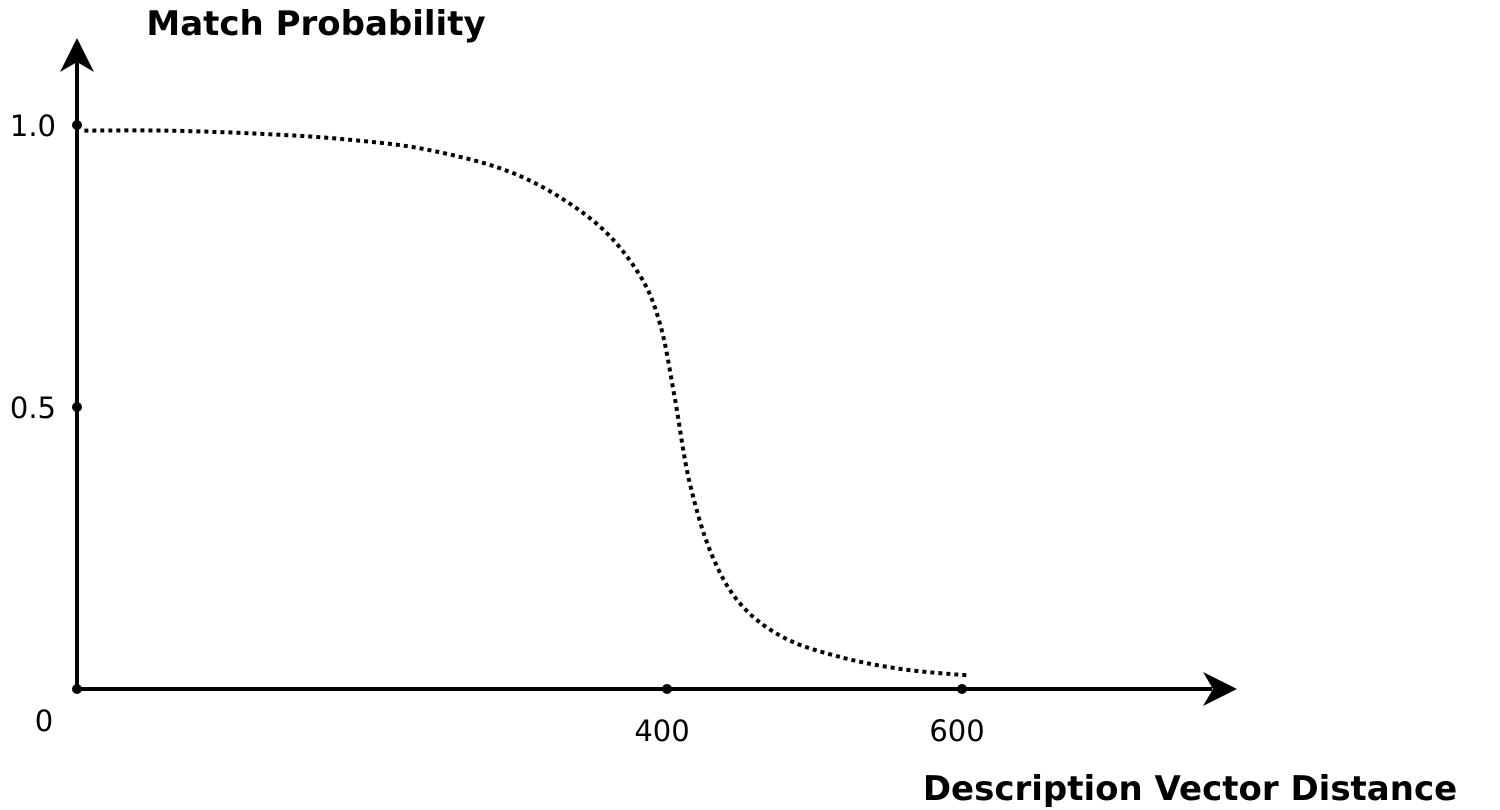 The width and height of the screenshot is (1500, 810). Describe the element at coordinates (77, 55) in the screenshot. I see `y-axis-arrowhead` at that location.